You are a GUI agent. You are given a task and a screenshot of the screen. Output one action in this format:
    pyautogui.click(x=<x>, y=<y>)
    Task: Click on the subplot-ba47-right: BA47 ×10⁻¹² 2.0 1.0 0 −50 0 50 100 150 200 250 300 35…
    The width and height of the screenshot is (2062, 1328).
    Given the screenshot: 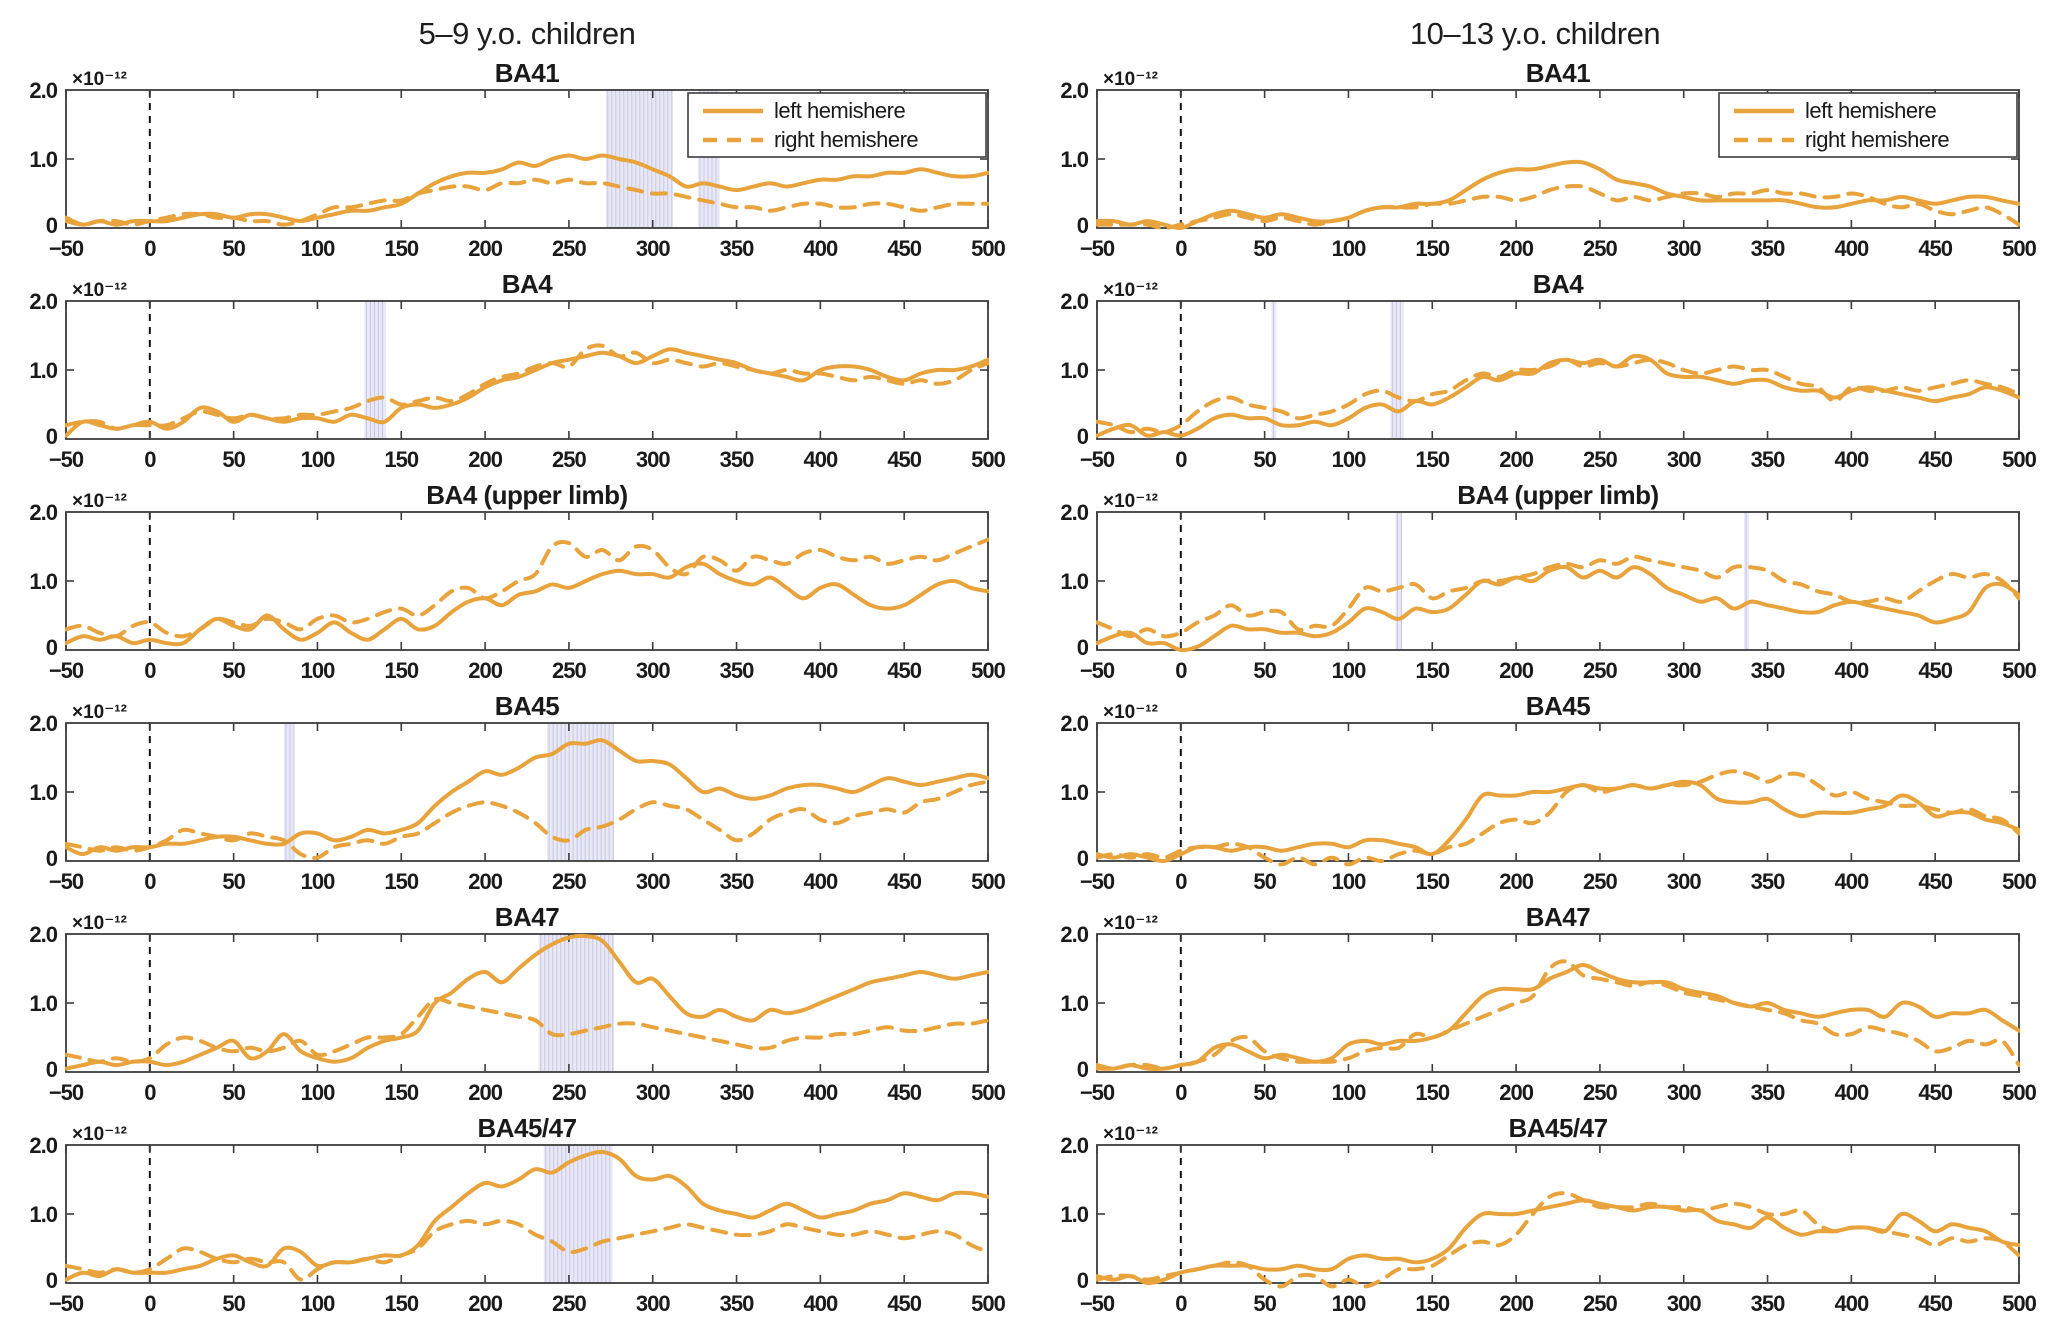 What is the action you would take?
    pyautogui.click(x=1546, y=1011)
    